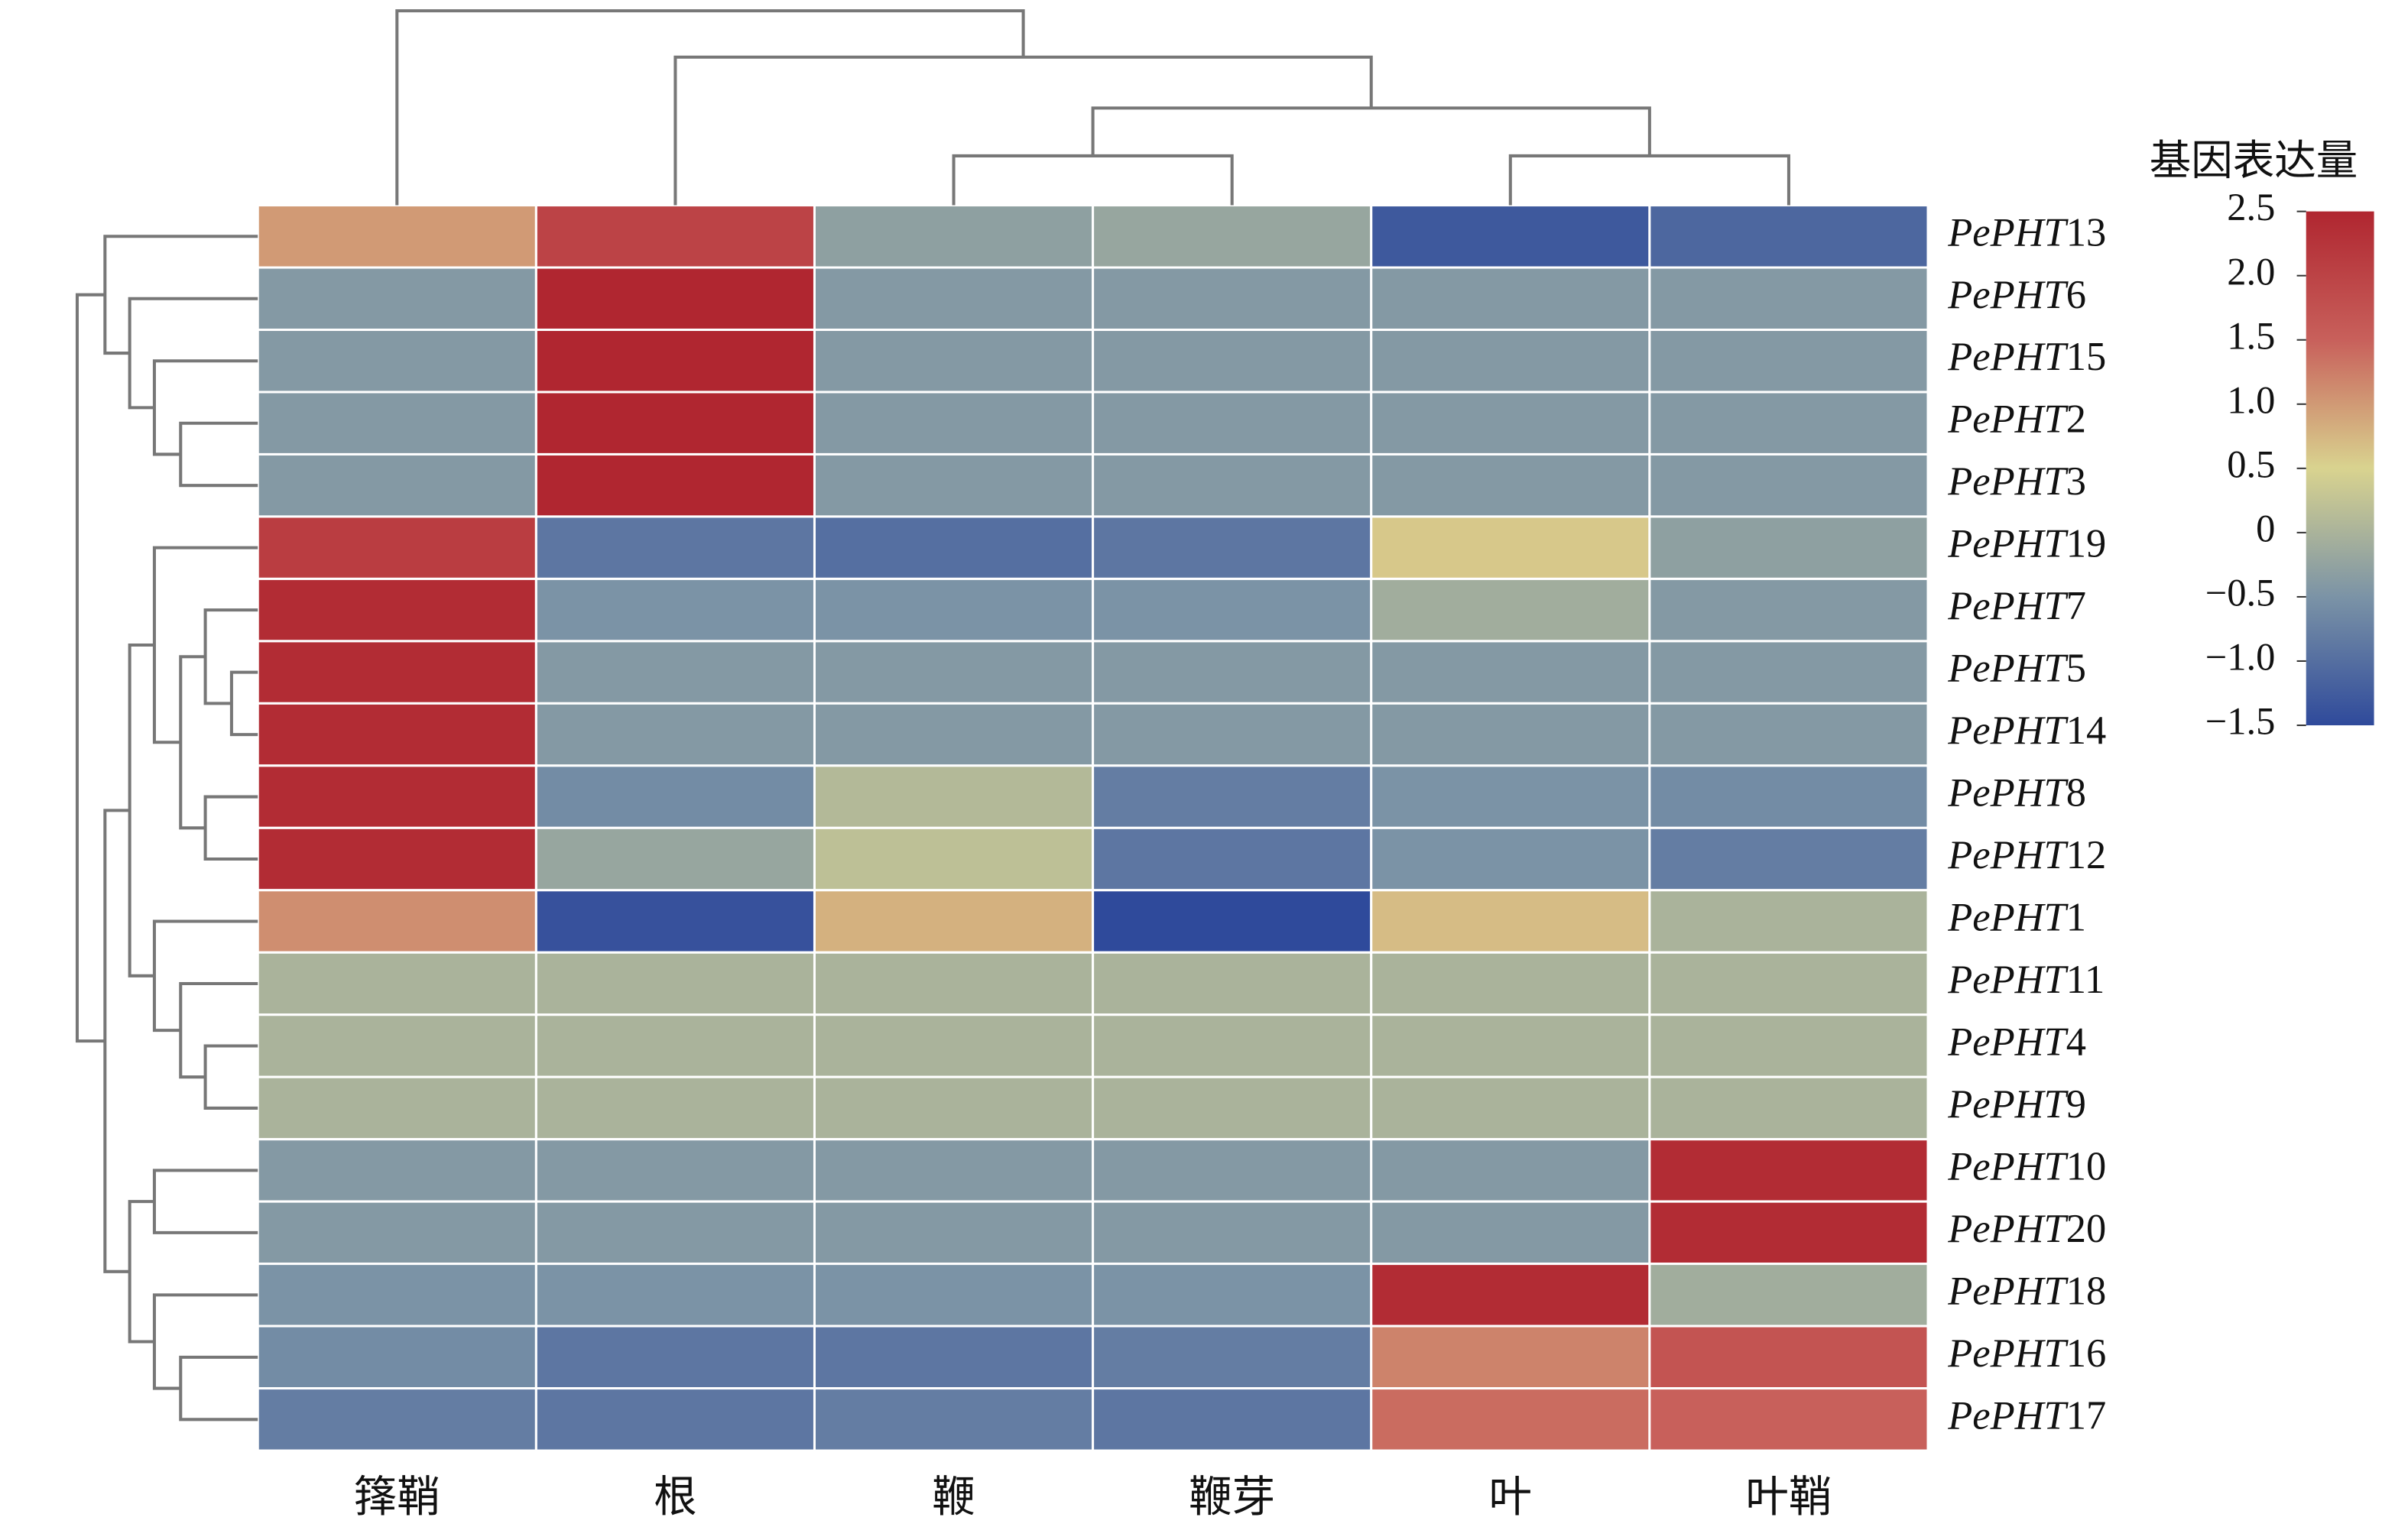 The height and width of the screenshot is (1527, 2408). What do you see at coordinates (2027, 544) in the screenshot?
I see `row-label: PePHT19` at bounding box center [2027, 544].